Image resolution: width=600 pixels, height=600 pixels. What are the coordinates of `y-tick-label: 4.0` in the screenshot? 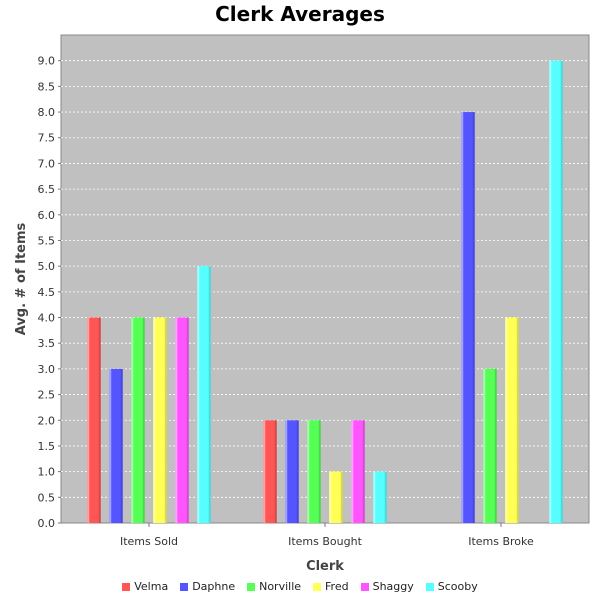 It's located at (47, 318).